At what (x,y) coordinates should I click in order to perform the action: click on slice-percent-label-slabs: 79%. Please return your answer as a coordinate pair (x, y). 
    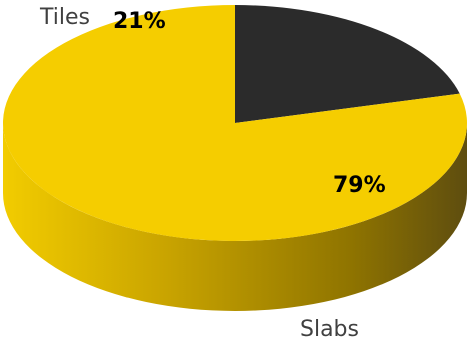
    Looking at the image, I should click on (359, 185).